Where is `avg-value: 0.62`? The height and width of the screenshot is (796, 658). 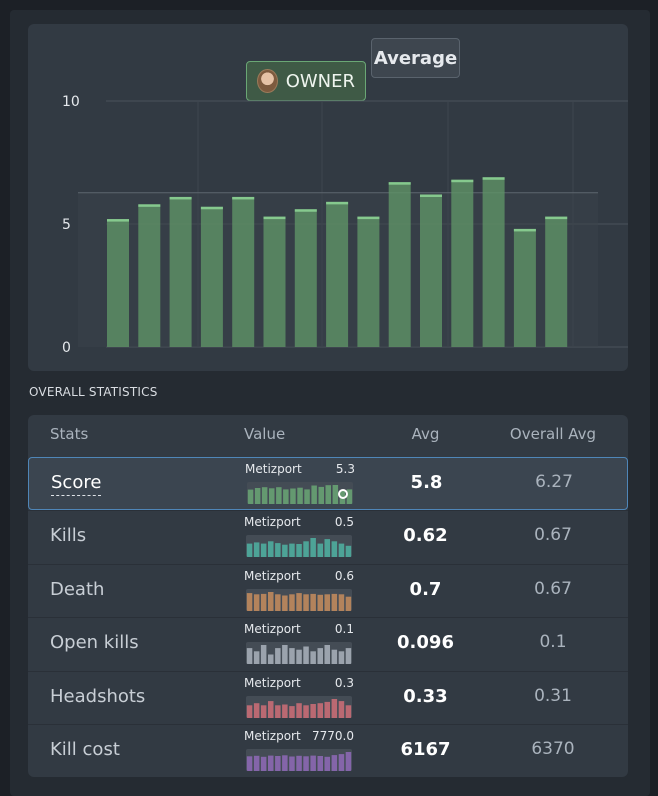 avg-value: 0.62 is located at coordinates (425, 536).